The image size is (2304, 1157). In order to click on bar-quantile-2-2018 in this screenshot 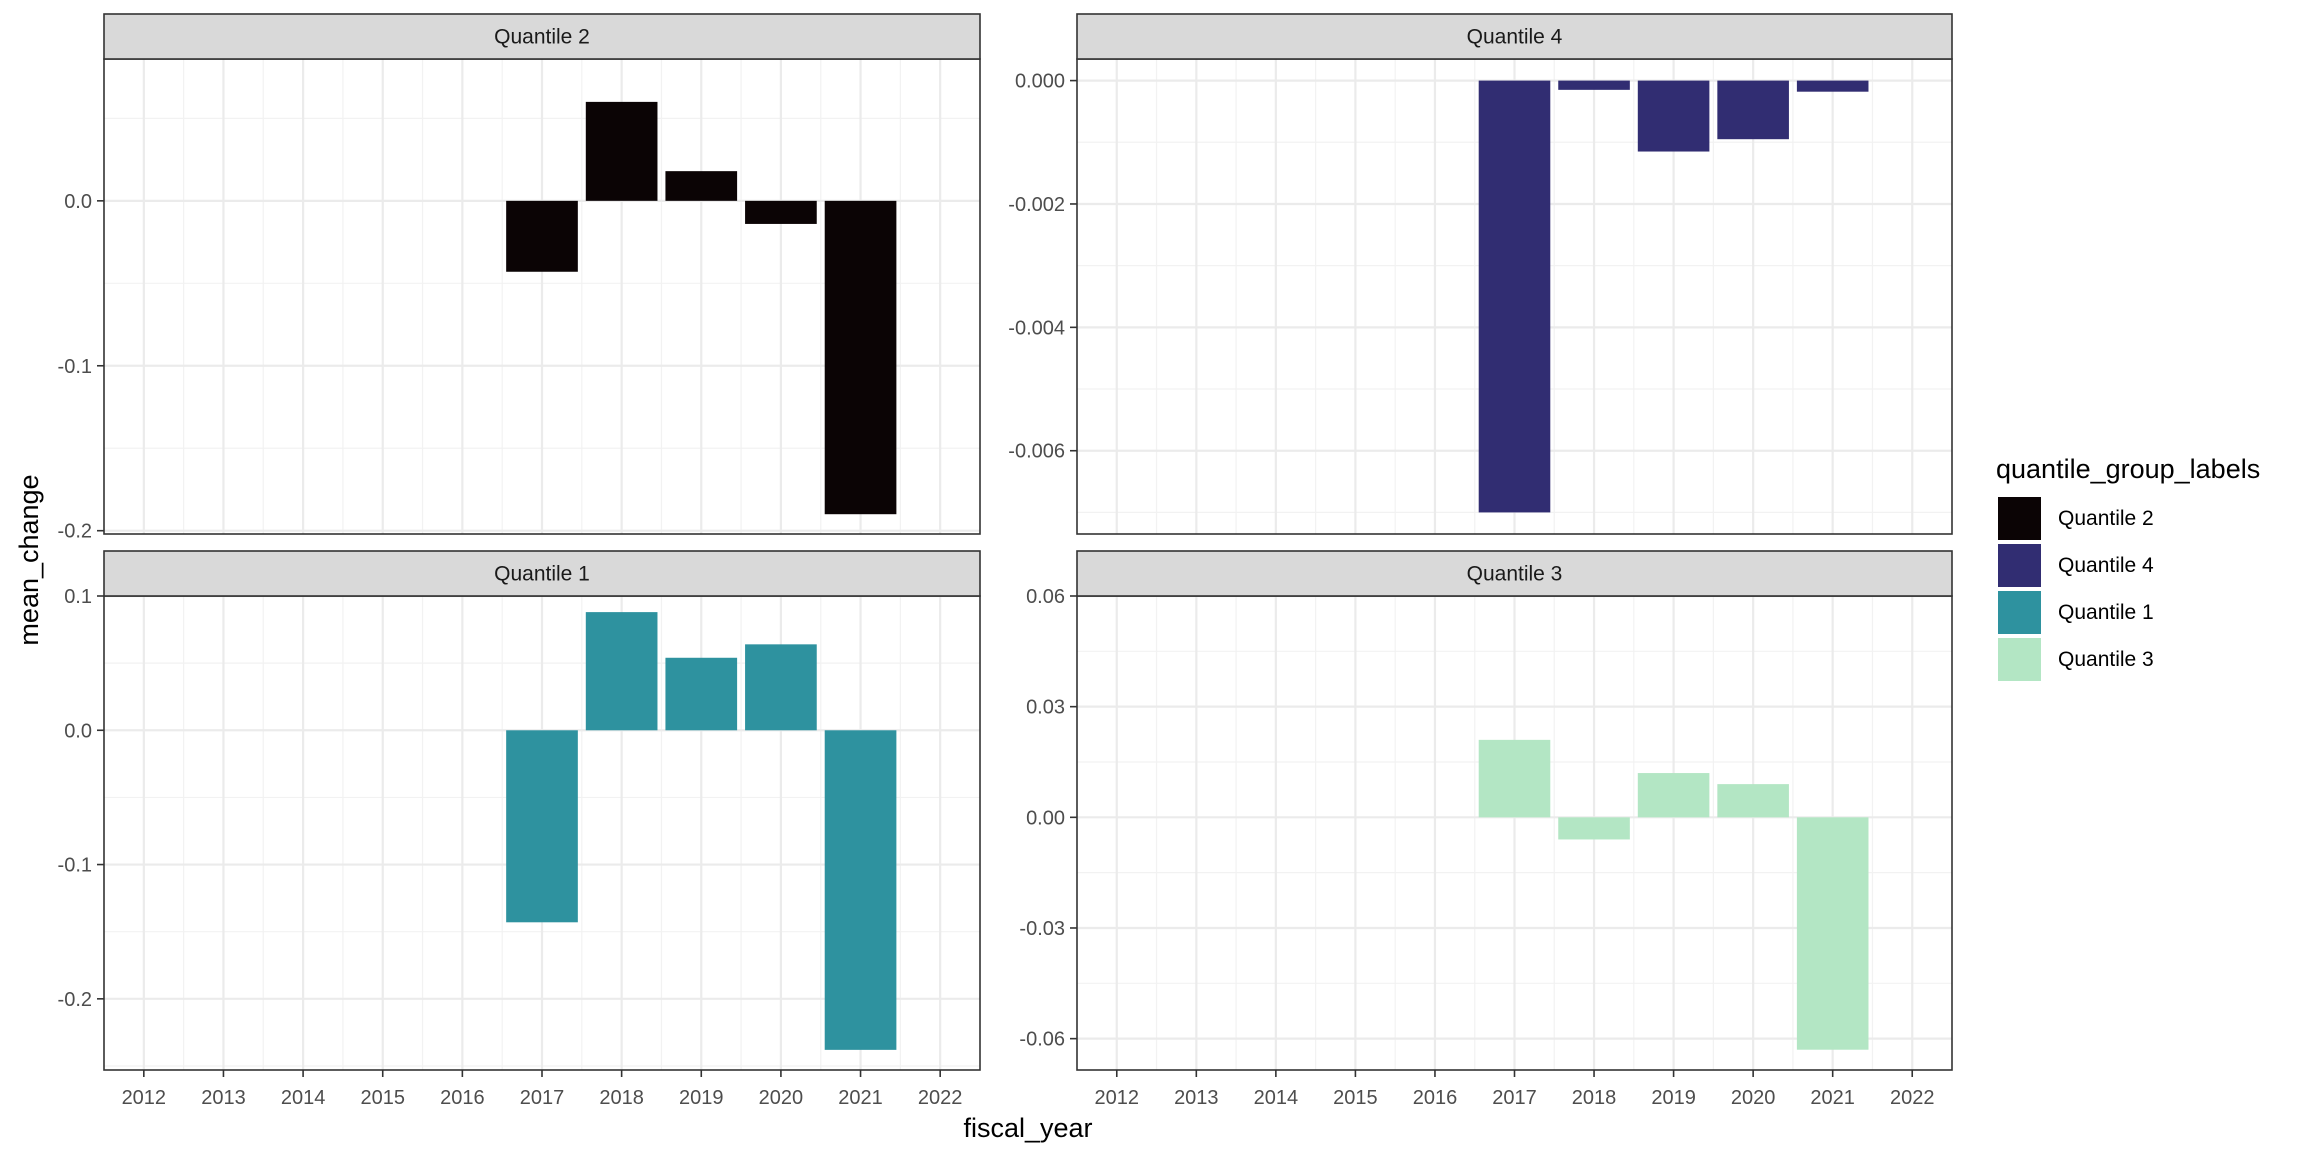, I will do `click(621, 151)`.